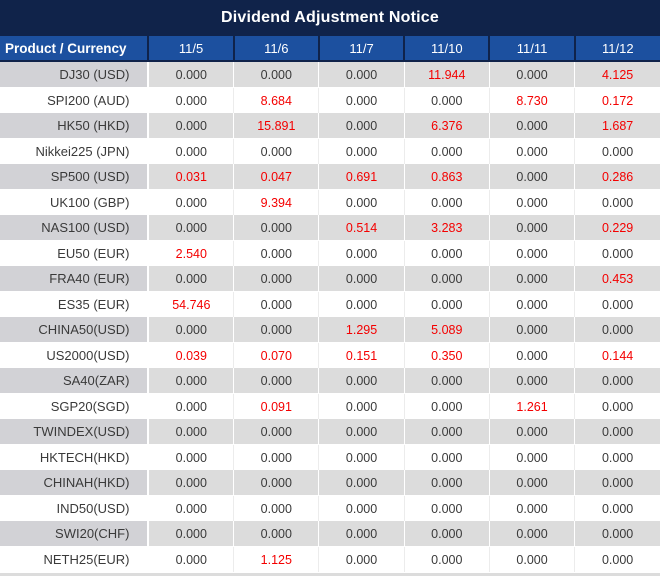 Image resolution: width=660 pixels, height=587 pixels. What do you see at coordinates (330, 574) in the screenshot?
I see `bottom-strip` at bounding box center [330, 574].